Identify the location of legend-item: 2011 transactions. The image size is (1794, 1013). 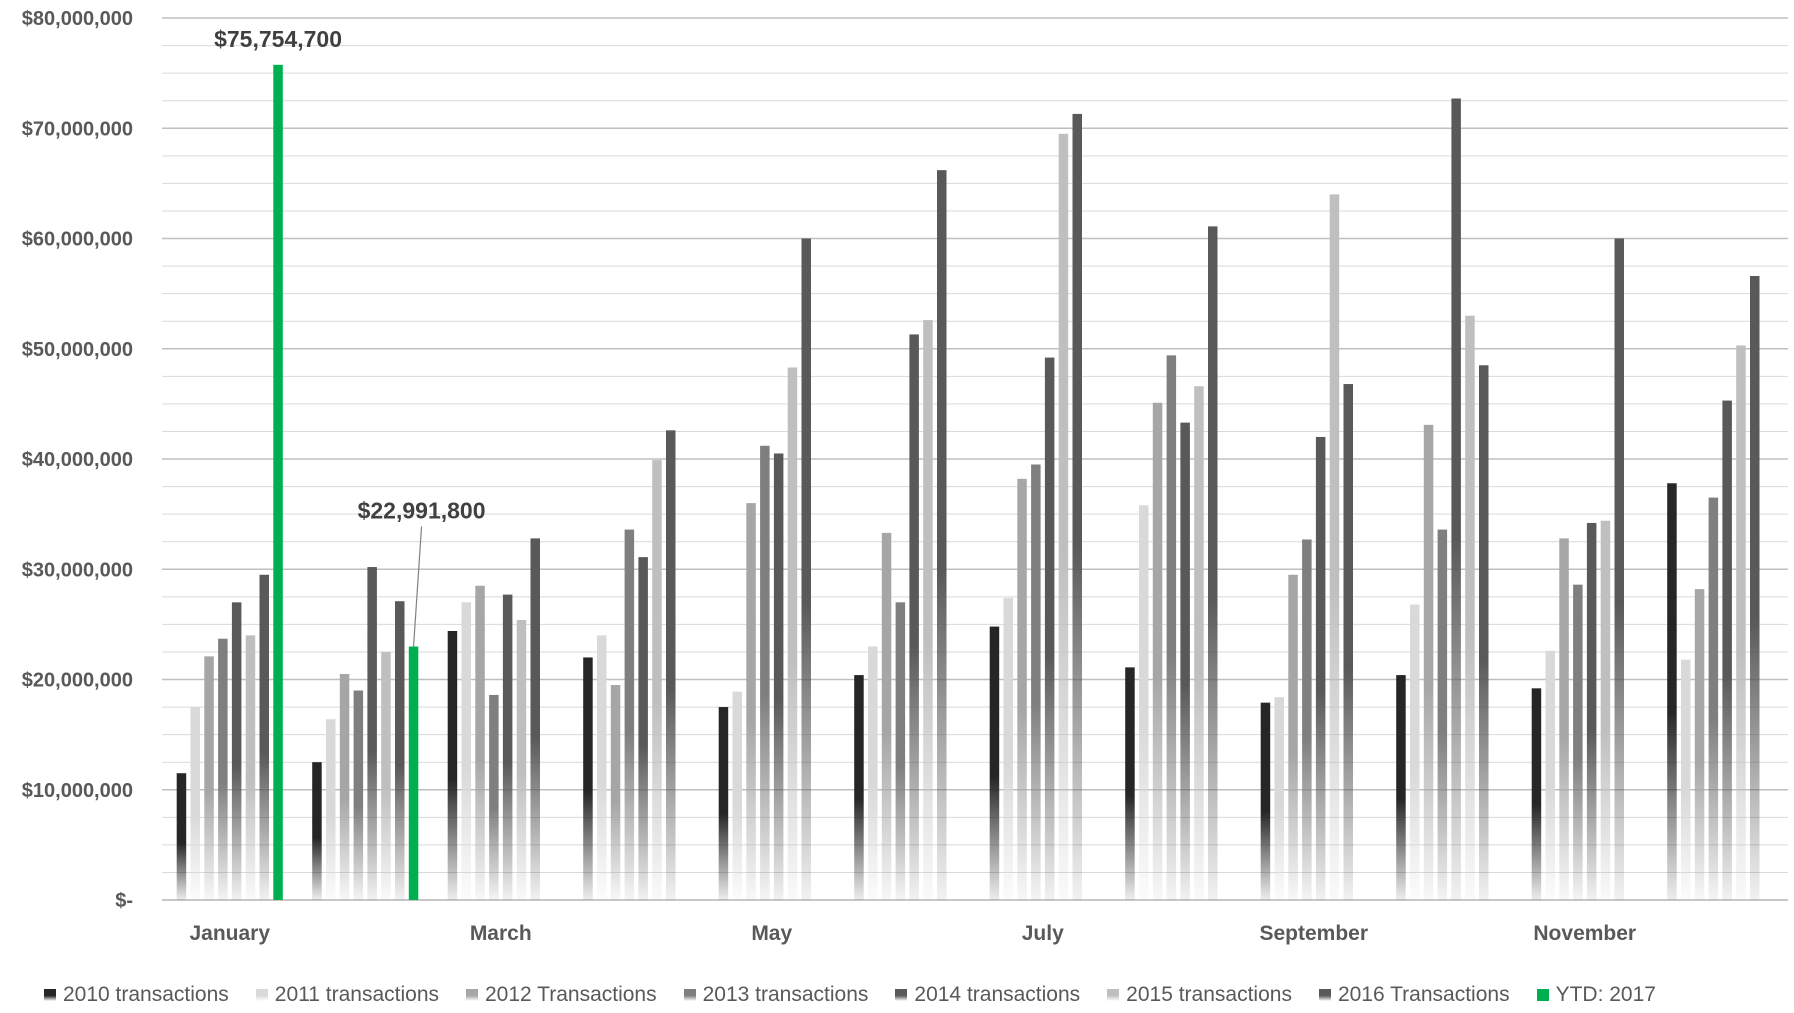
(347, 995).